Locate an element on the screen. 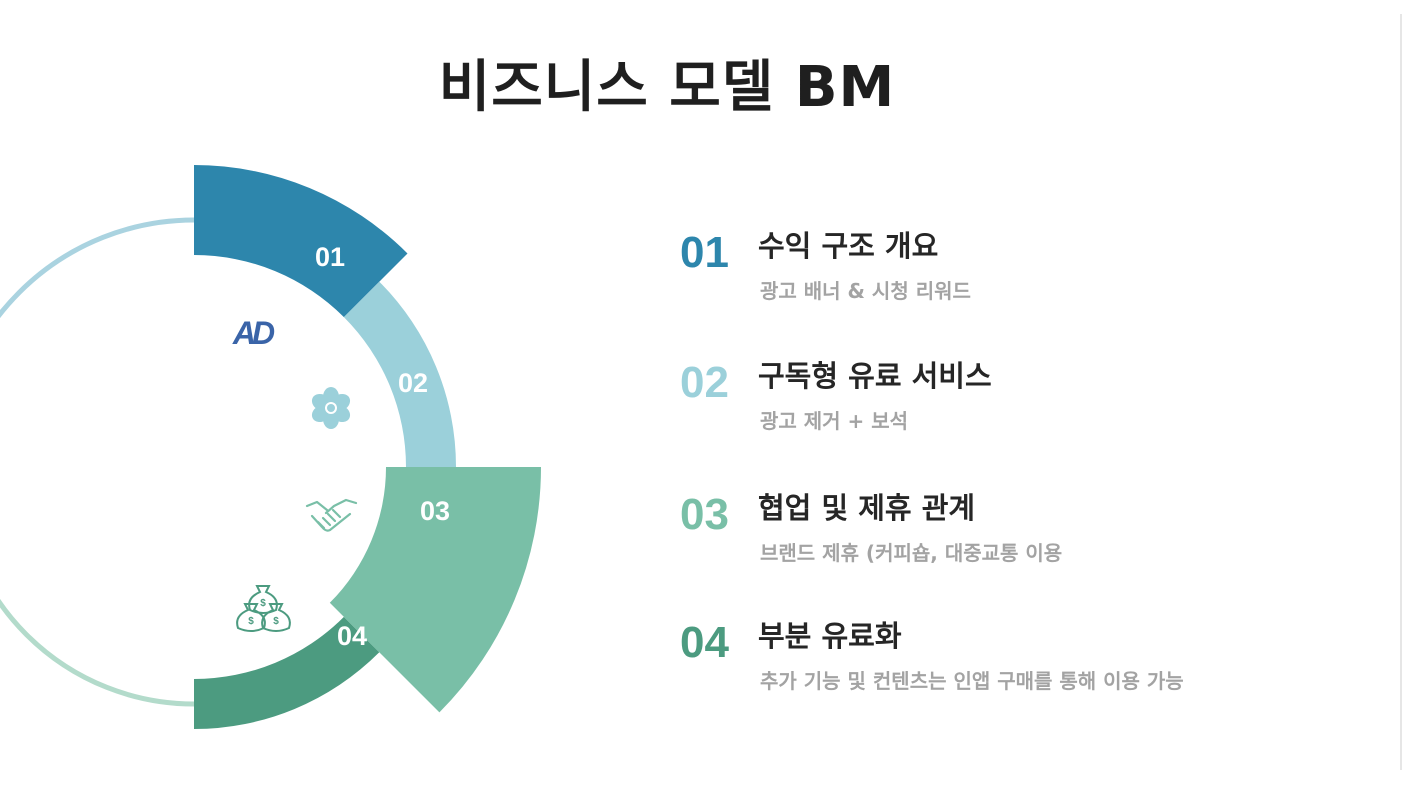 The image size is (1402, 789). item-heading: 수익 구조 개요 is located at coordinates (848, 246).